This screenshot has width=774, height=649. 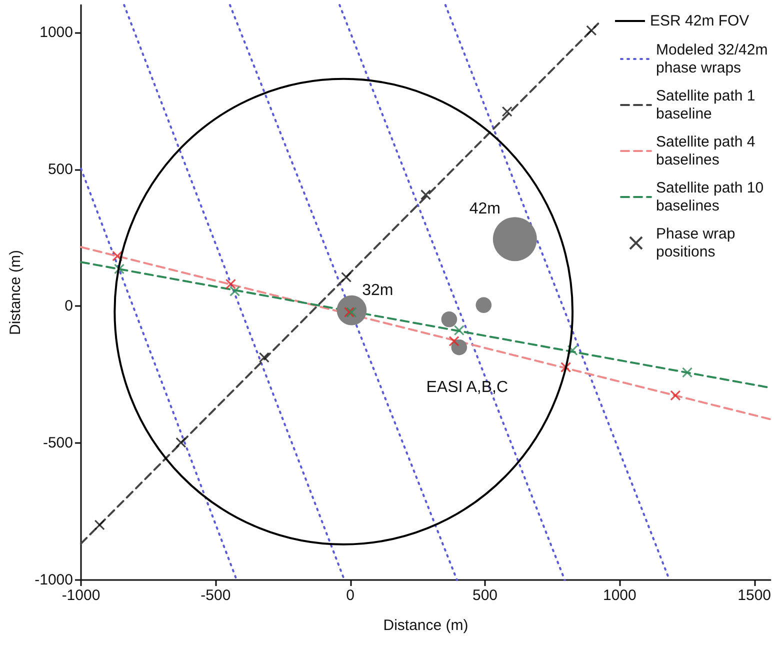 I want to click on legend-label: Phase wrap positions, so click(x=698, y=243).